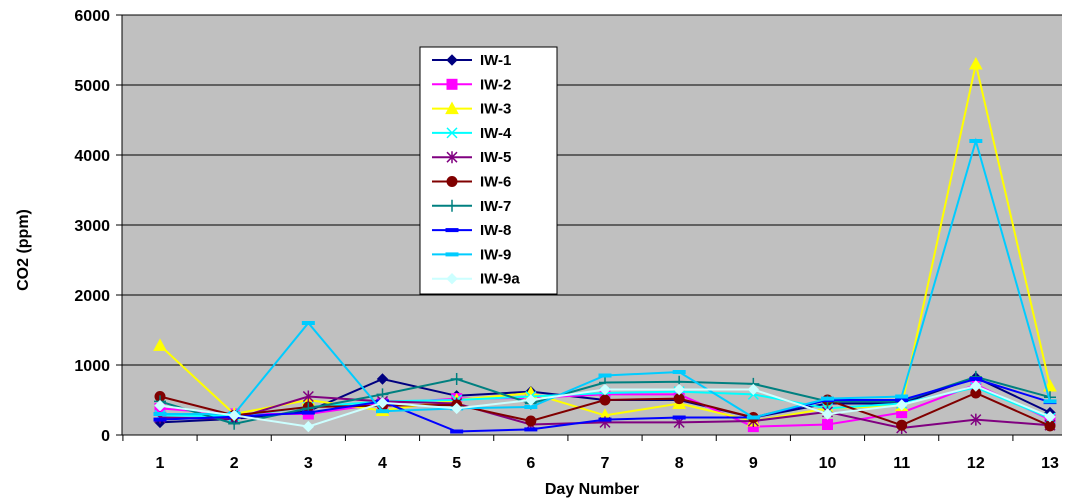  I want to click on legend-label: IW-2, so click(495, 84).